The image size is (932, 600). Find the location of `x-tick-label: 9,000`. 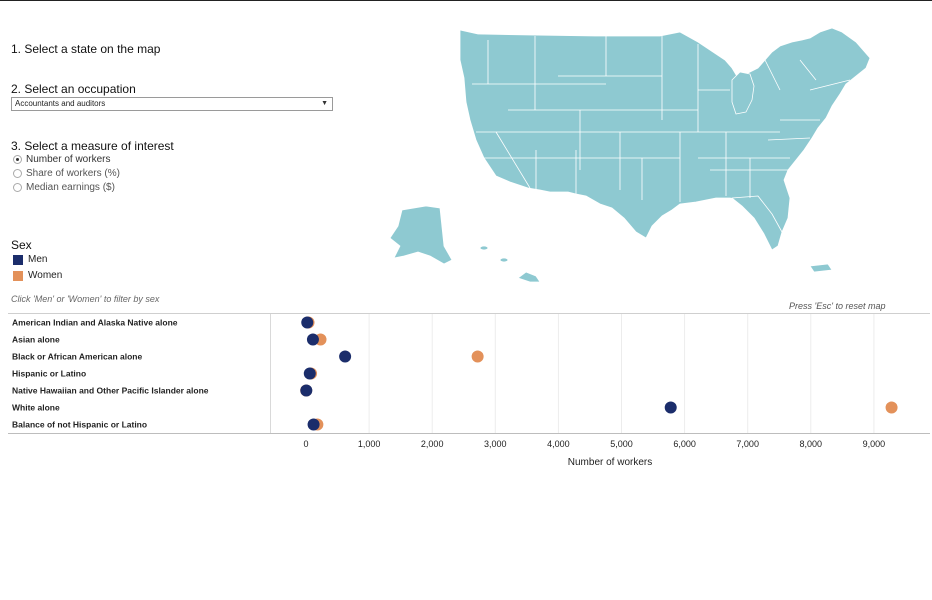

x-tick-label: 9,000 is located at coordinates (874, 444).